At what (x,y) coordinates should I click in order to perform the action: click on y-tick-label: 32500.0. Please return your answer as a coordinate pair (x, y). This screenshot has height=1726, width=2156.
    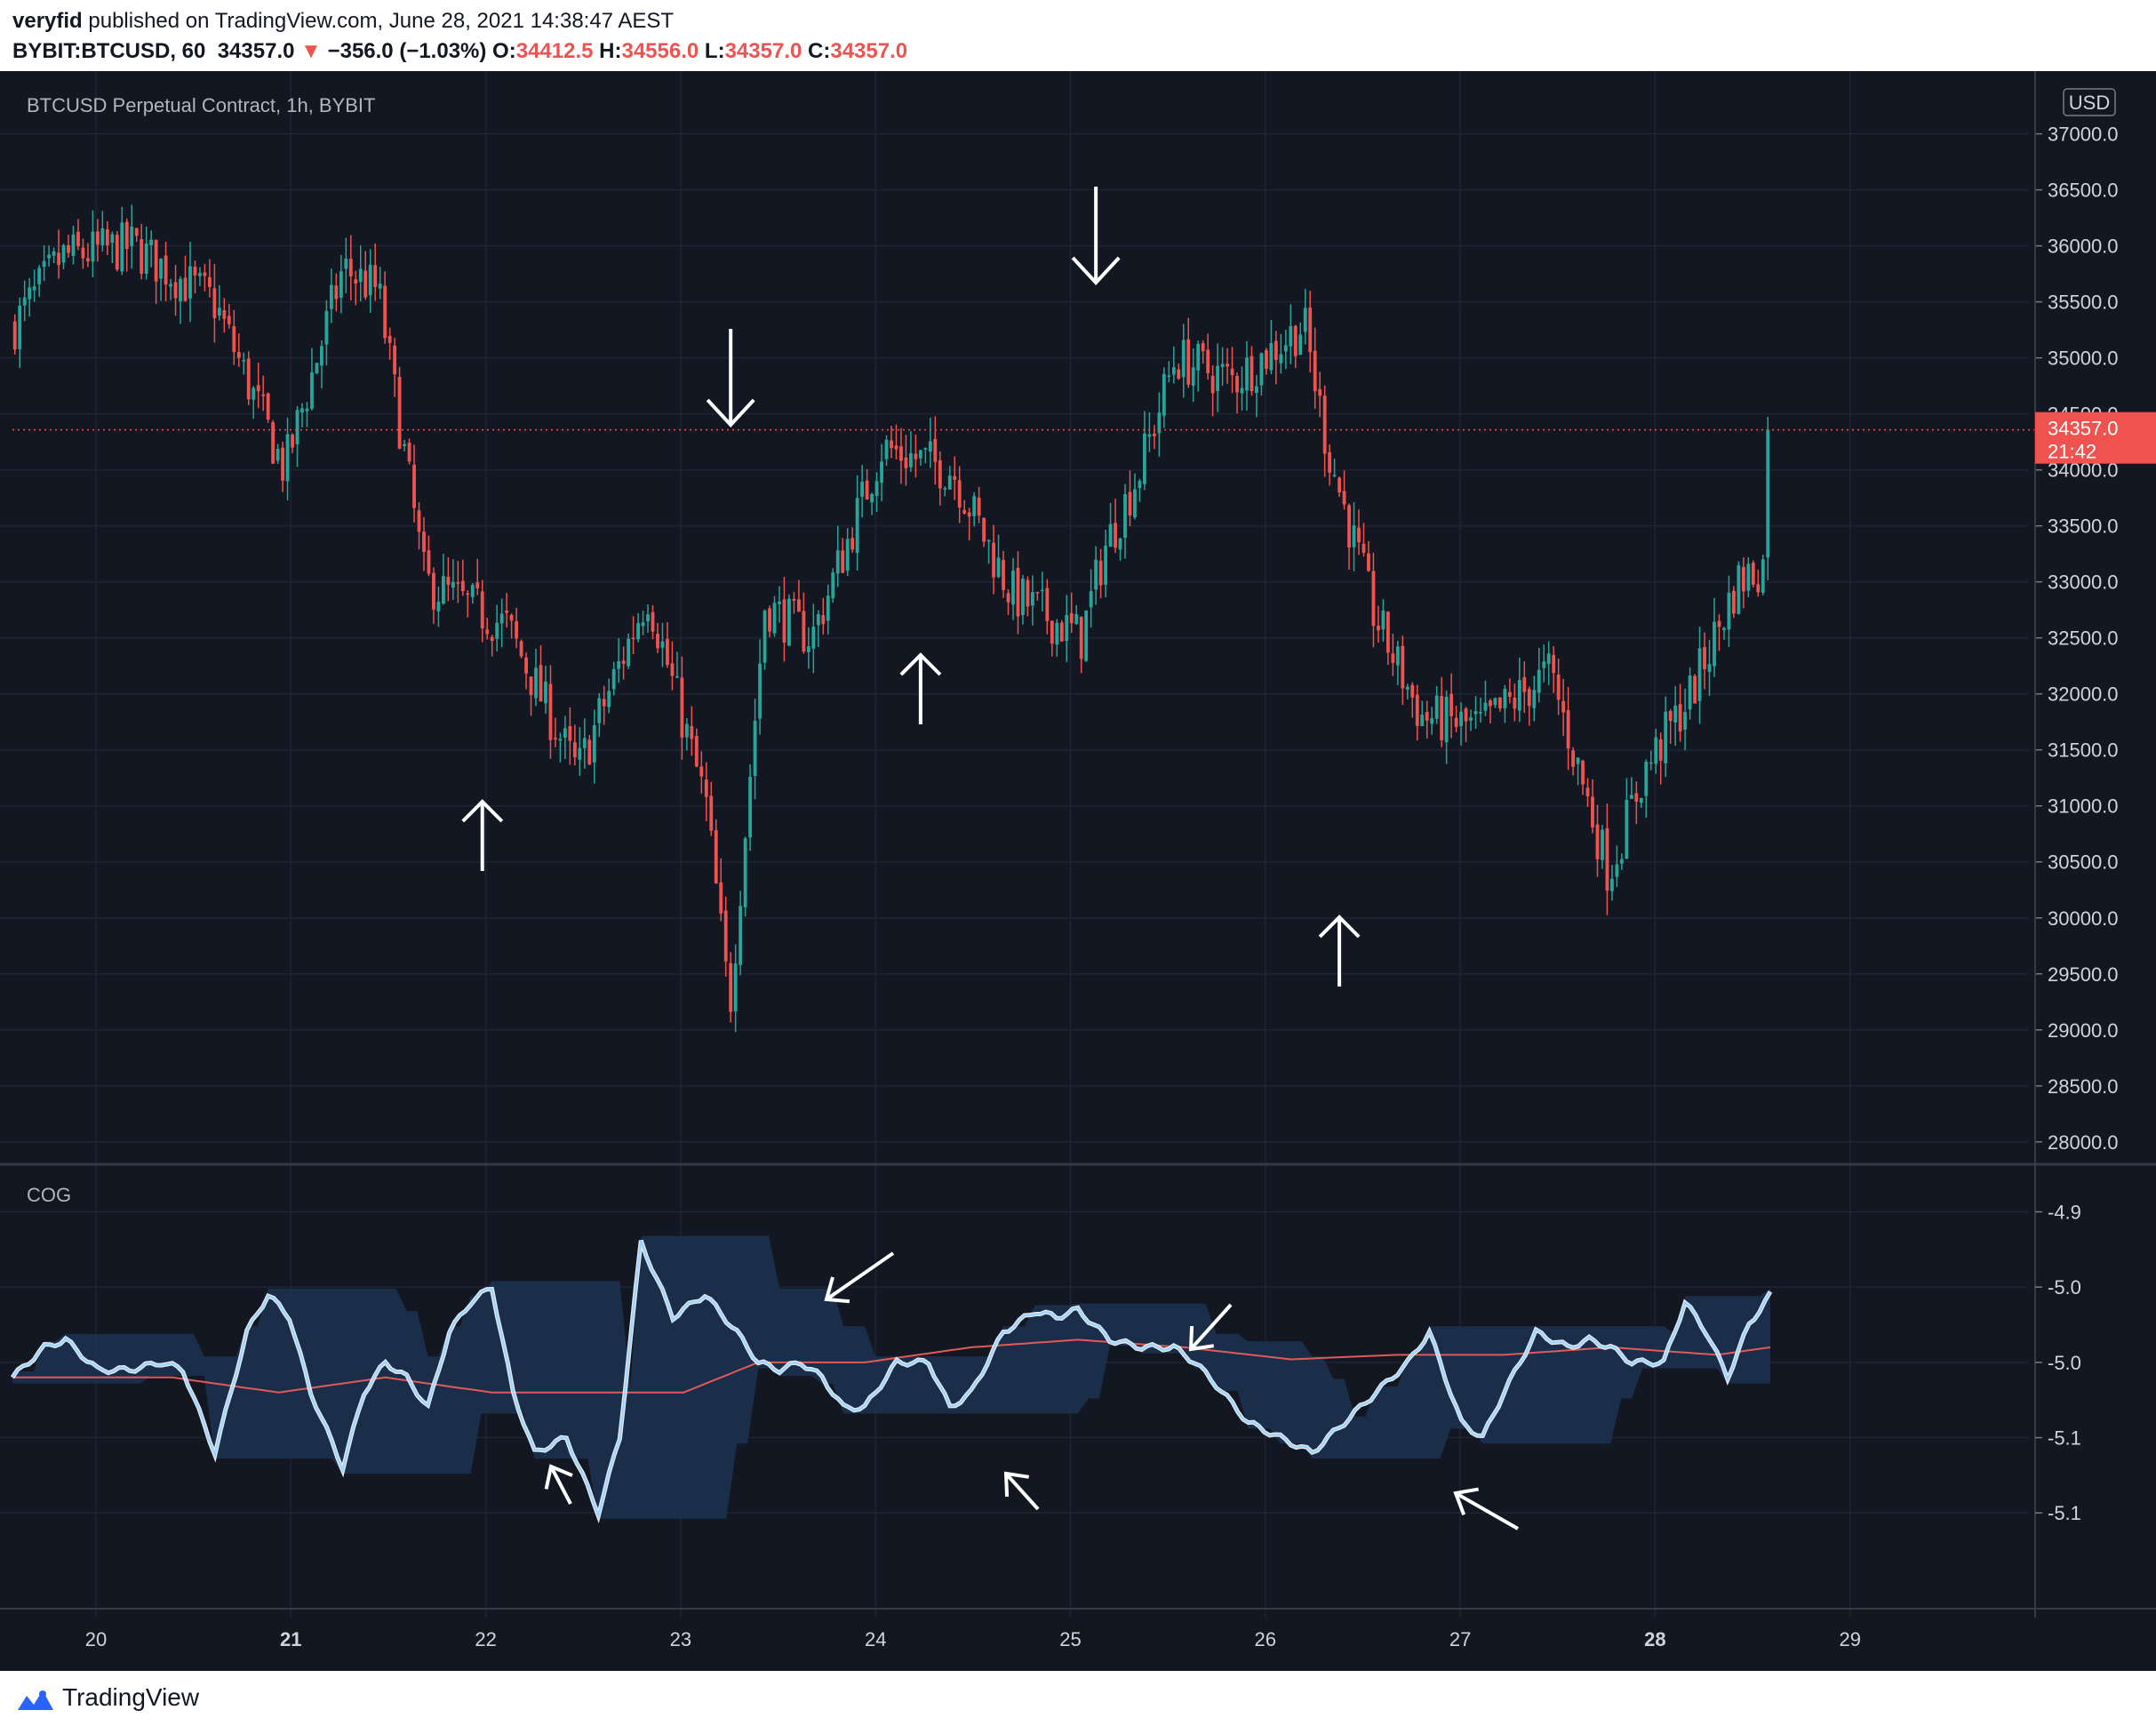
    Looking at the image, I should click on (2083, 638).